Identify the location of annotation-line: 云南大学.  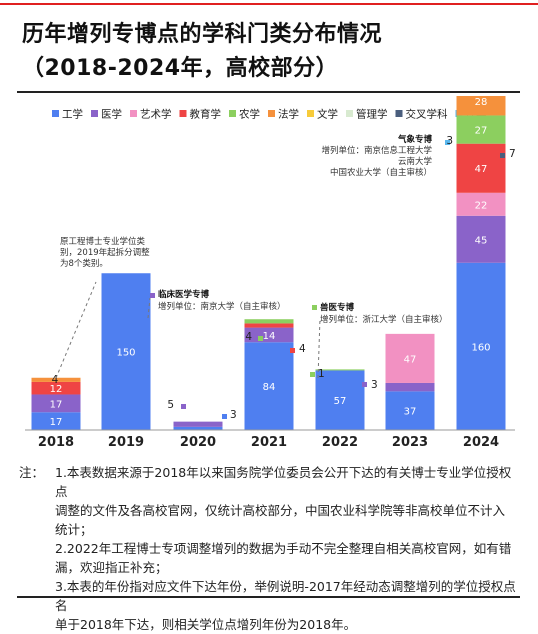
(415, 161).